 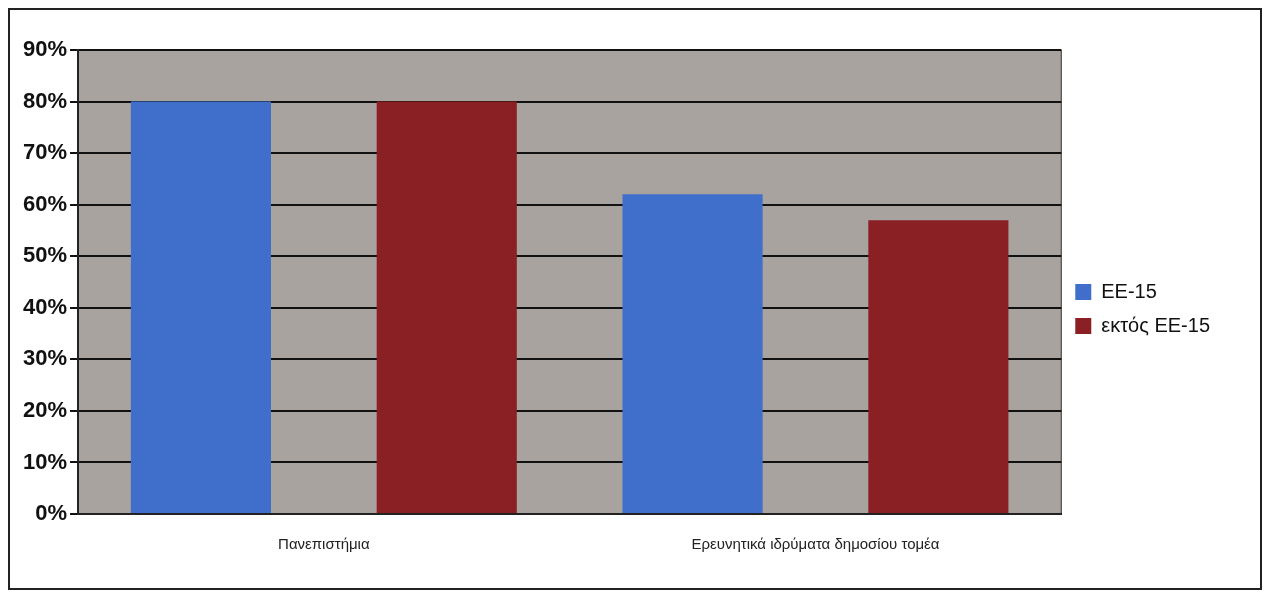 What do you see at coordinates (51, 513) in the screenshot?
I see `y-tick-label: 0%` at bounding box center [51, 513].